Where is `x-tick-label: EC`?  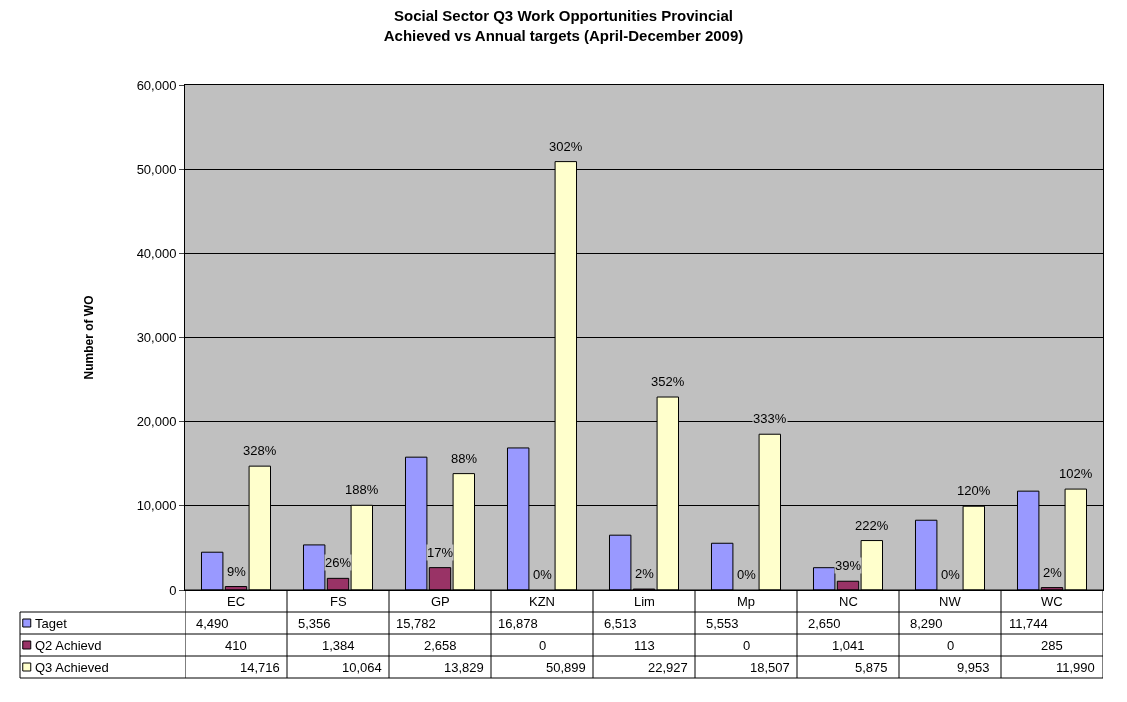 x-tick-label: EC is located at coordinates (236, 601).